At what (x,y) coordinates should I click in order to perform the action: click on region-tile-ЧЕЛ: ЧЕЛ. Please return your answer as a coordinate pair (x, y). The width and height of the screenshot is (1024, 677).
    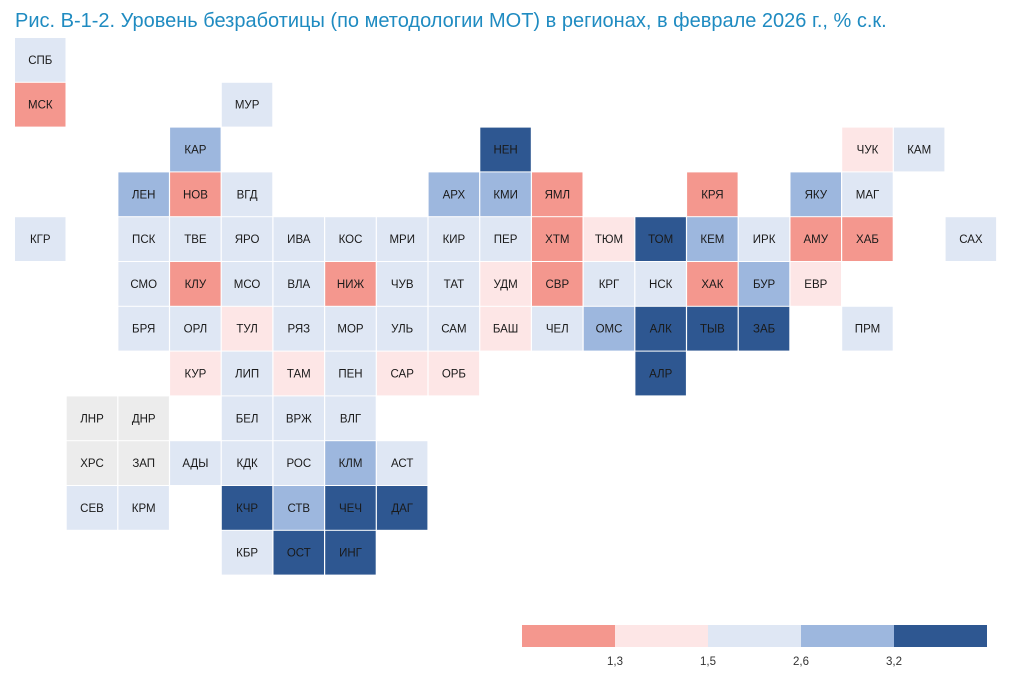
    Looking at the image, I should click on (557, 328).